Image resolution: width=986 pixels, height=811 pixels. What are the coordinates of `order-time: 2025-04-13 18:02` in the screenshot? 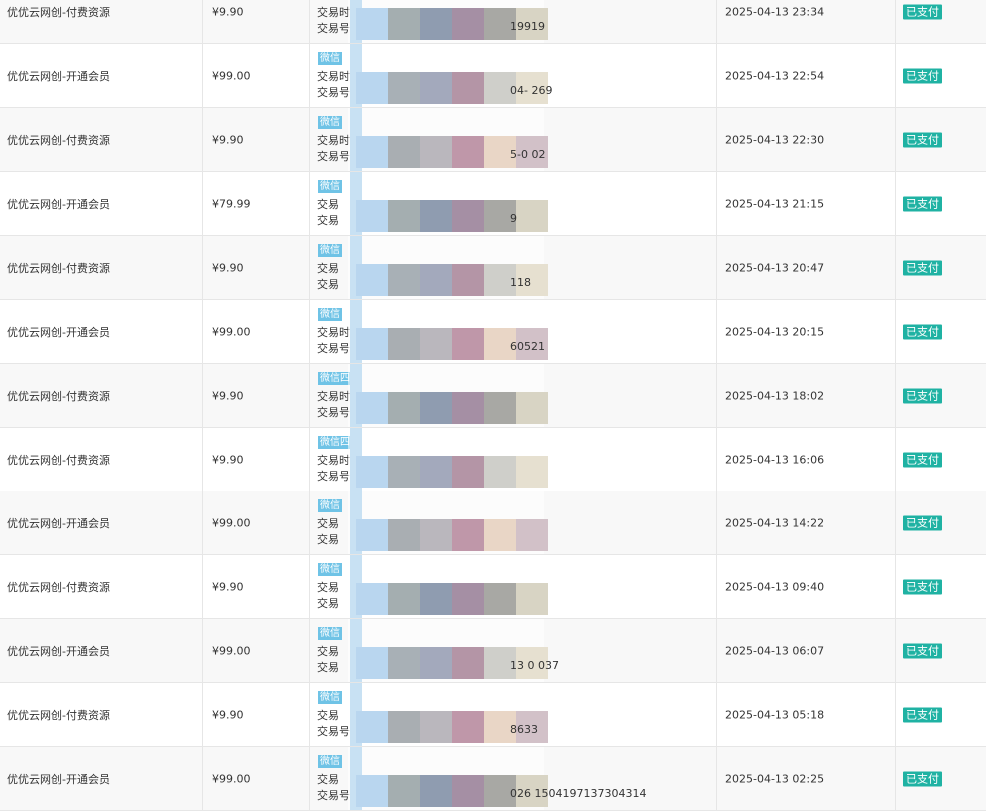 It's located at (775, 395).